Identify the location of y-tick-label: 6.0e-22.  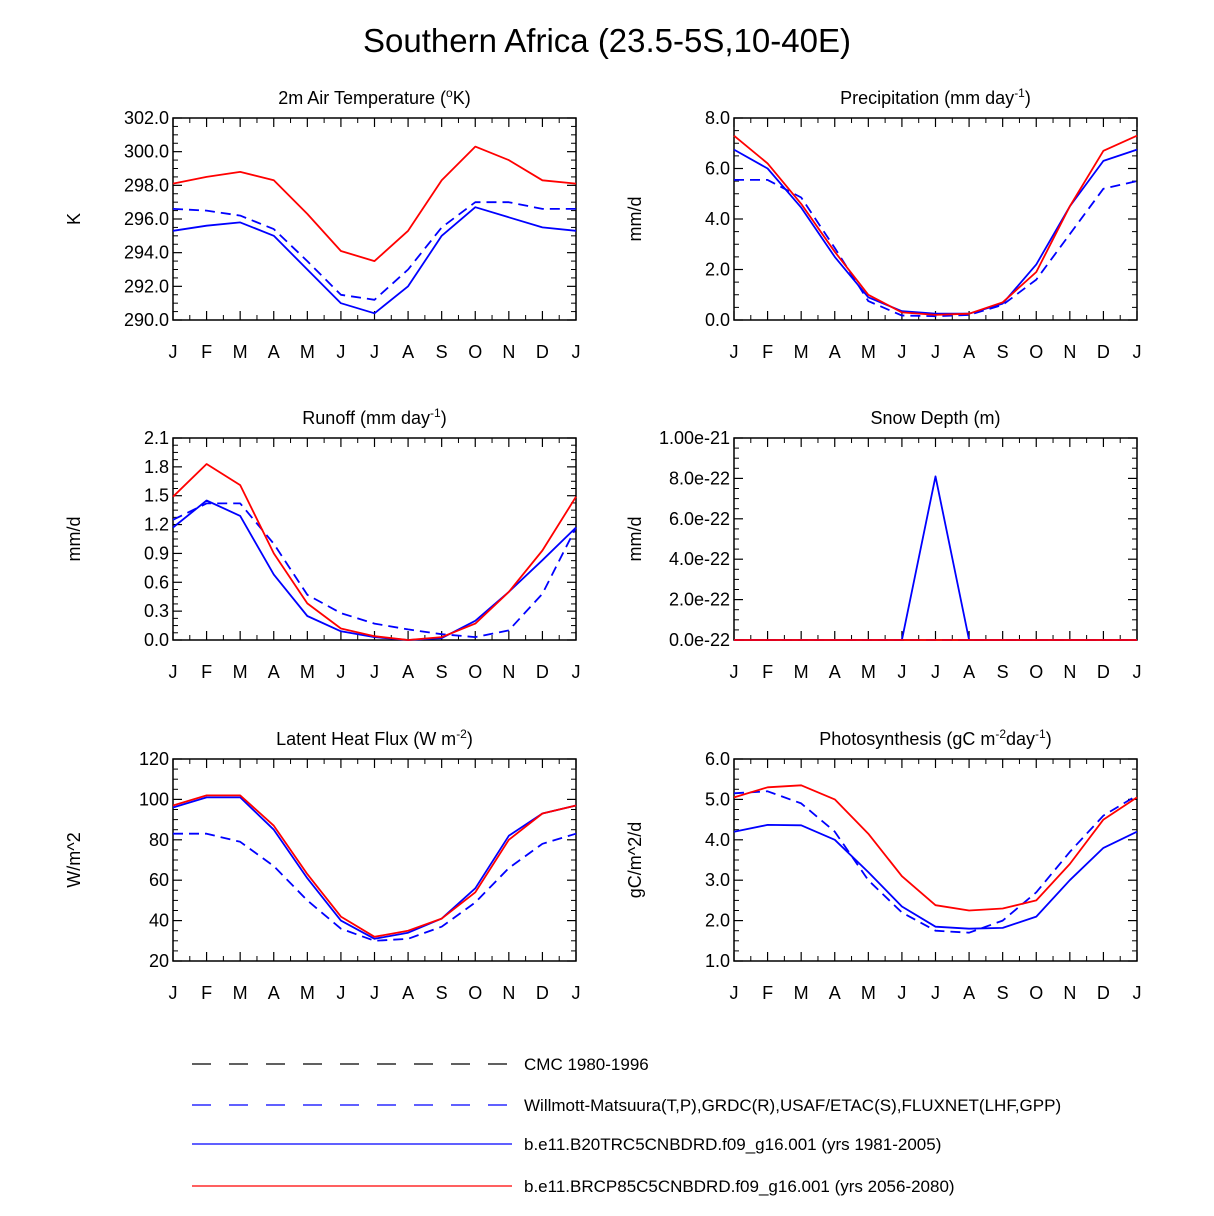
(699, 519).